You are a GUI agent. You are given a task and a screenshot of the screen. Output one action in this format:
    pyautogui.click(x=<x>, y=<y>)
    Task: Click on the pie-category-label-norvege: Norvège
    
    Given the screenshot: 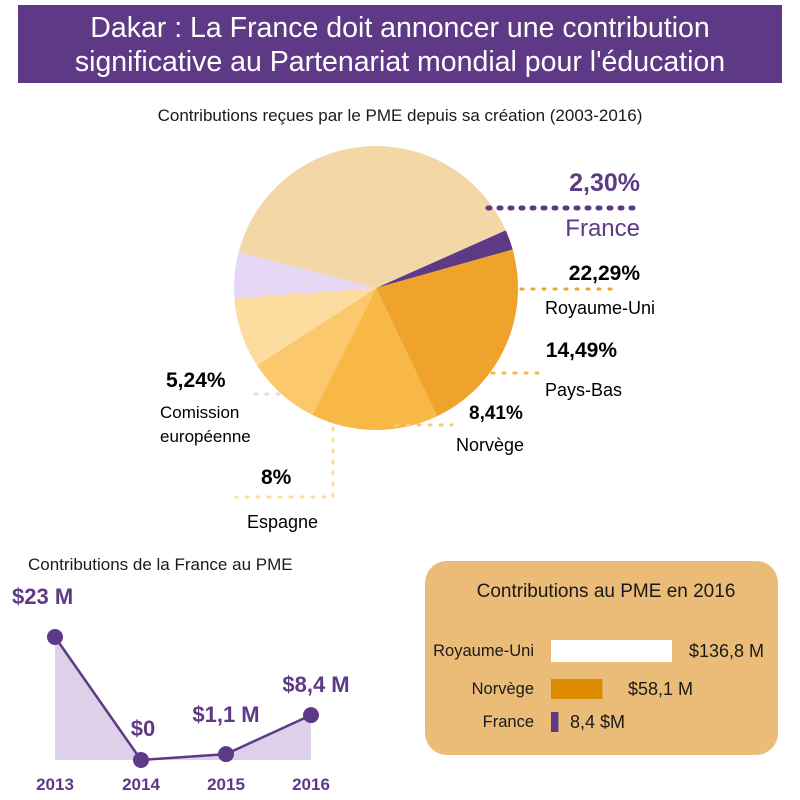 What is the action you would take?
    pyautogui.click(x=490, y=445)
    